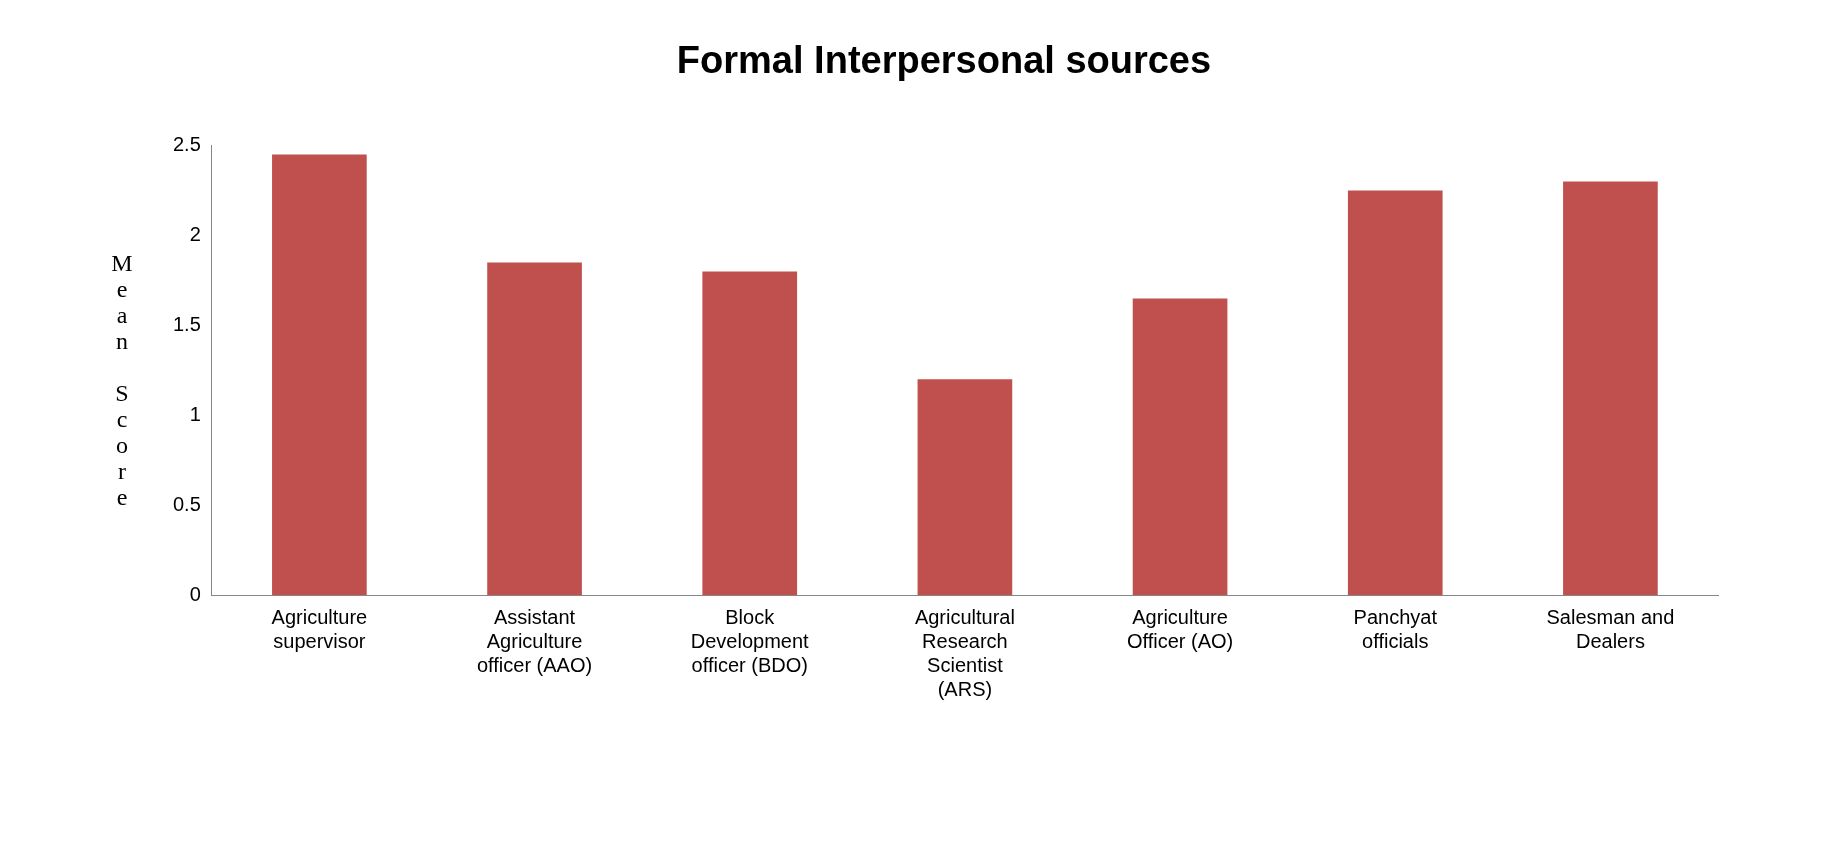 This screenshot has width=1838, height=855. Describe the element at coordinates (195, 593) in the screenshot. I see `y-tick-label: 0` at that location.